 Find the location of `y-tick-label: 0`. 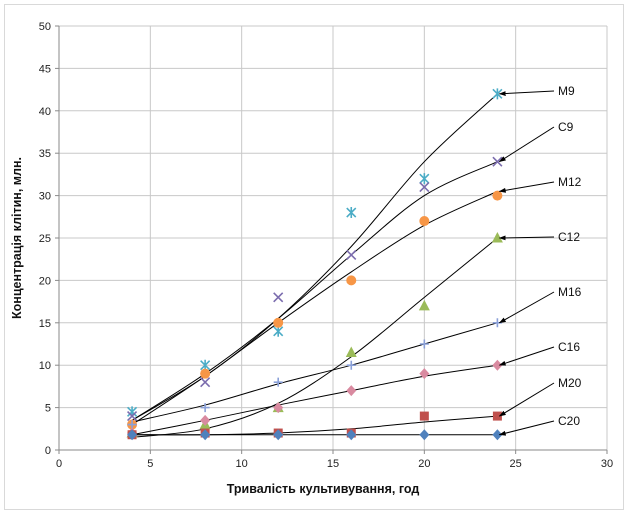

y-tick-label: 0 is located at coordinates (48, 451).